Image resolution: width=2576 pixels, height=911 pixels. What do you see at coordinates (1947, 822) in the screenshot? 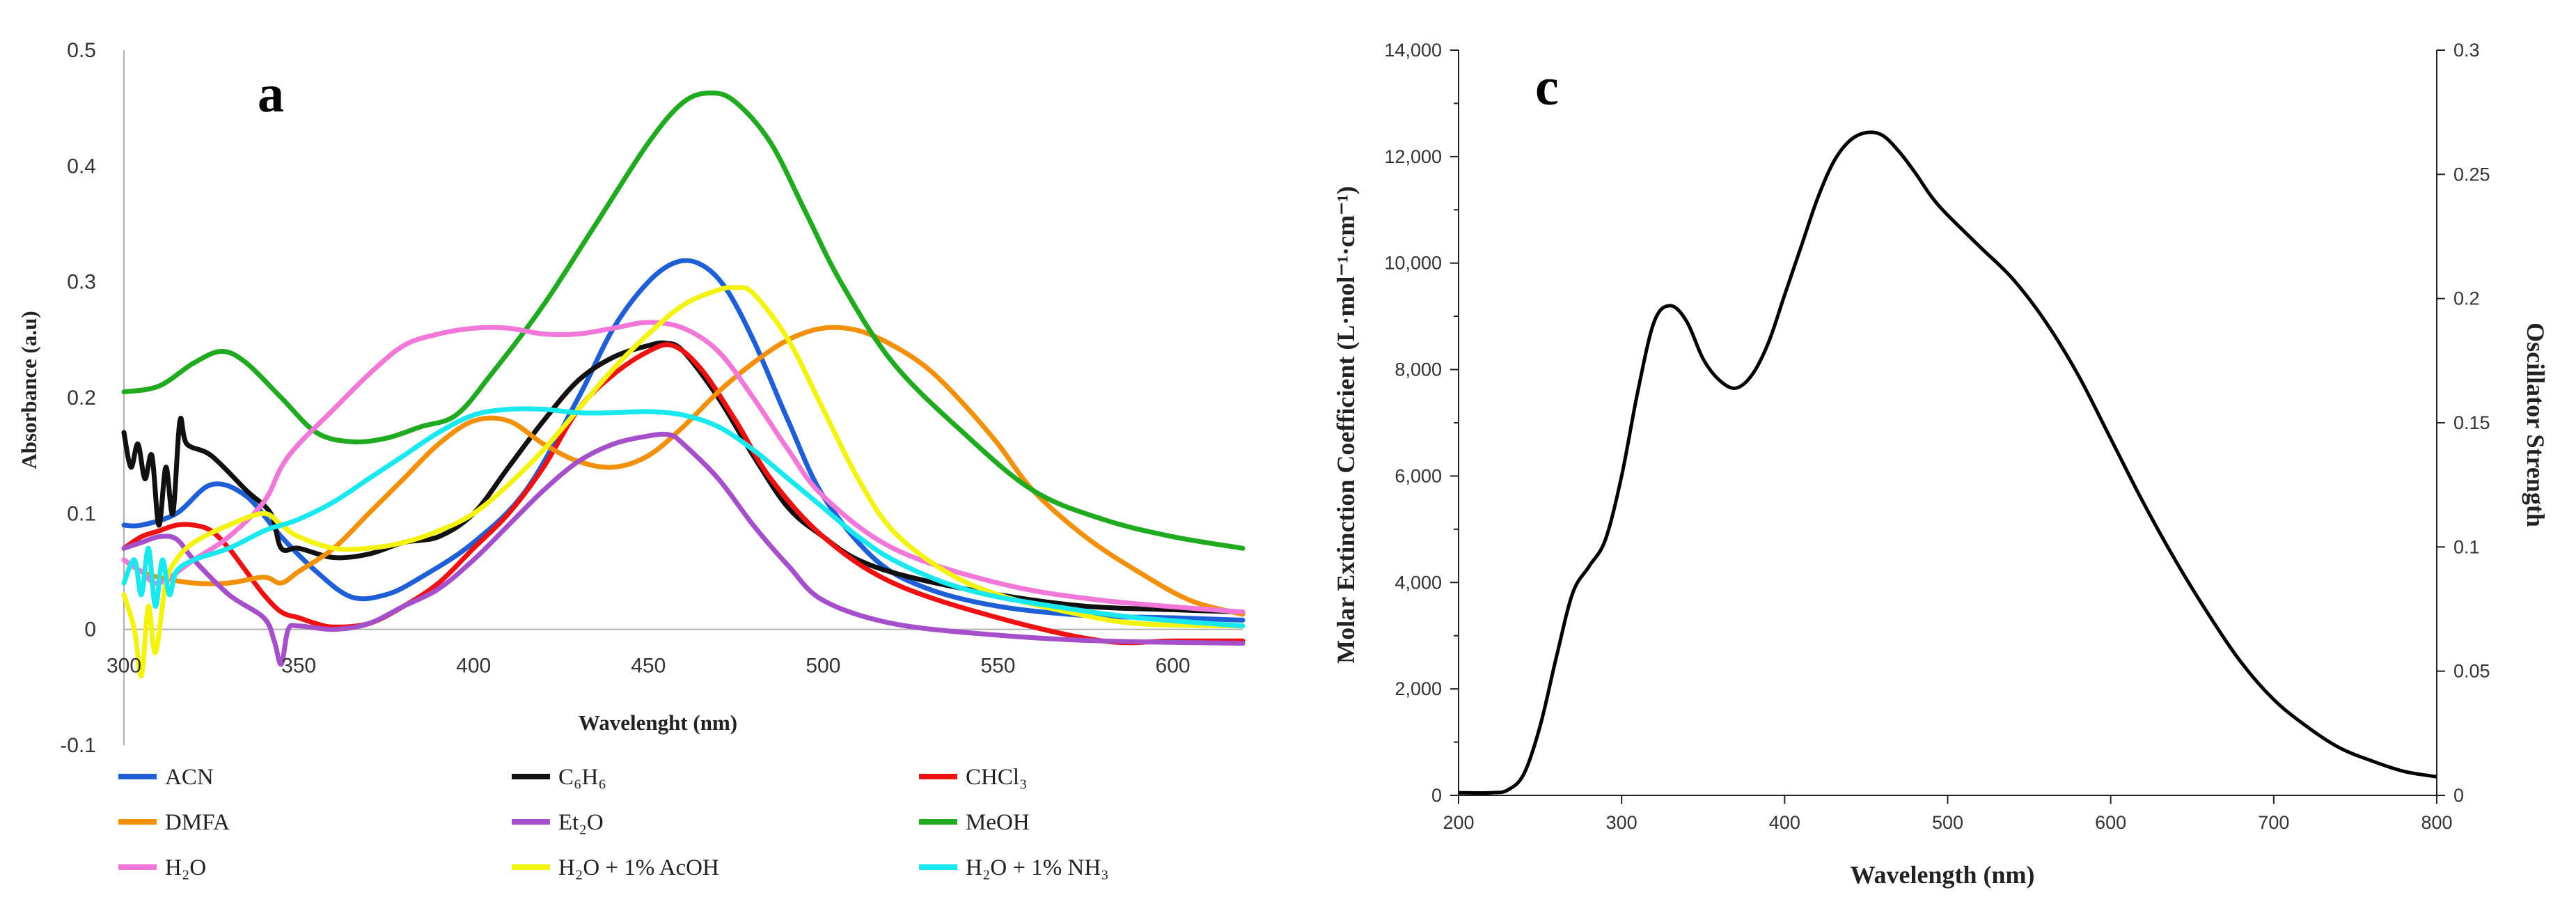
I see `panel-c-x-tick-label: 500` at bounding box center [1947, 822].